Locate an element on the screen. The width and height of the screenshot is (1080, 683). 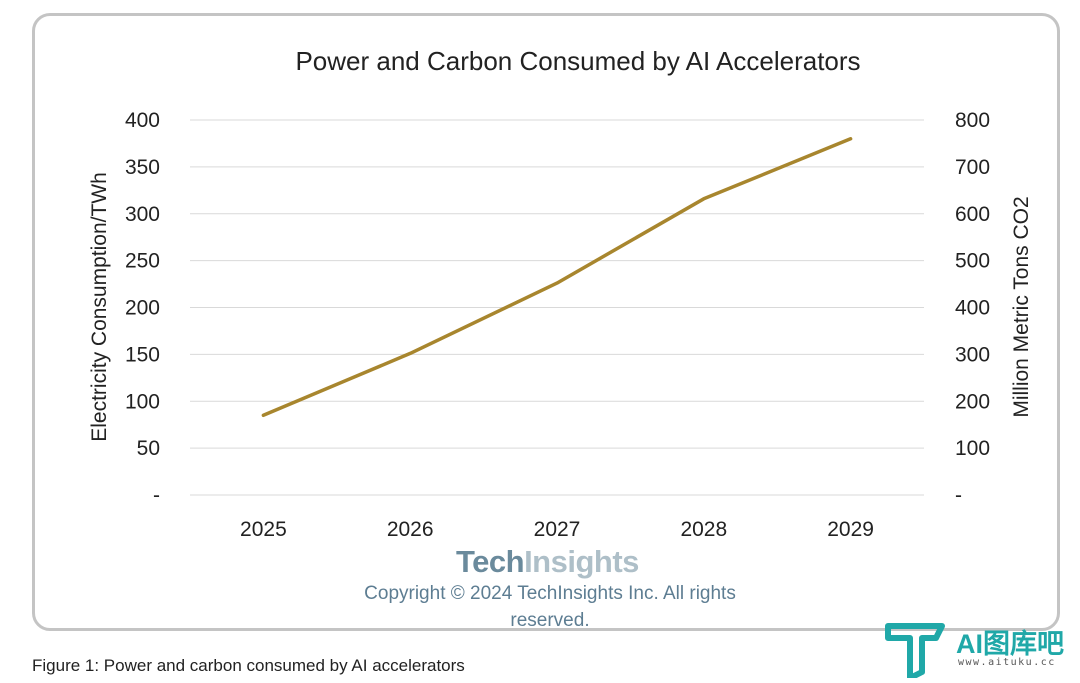
x-tick-label: 2025 is located at coordinates (263, 529).